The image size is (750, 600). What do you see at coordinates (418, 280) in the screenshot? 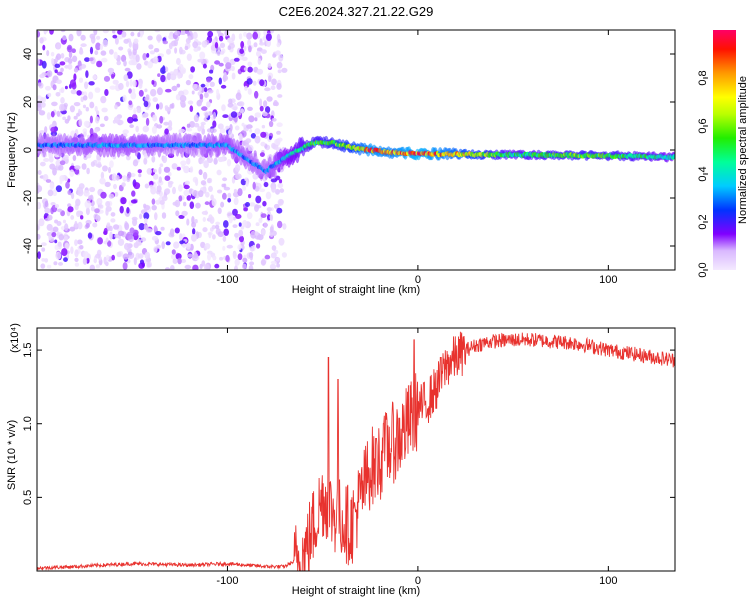
I see `x-tick-label: 0` at bounding box center [418, 280].